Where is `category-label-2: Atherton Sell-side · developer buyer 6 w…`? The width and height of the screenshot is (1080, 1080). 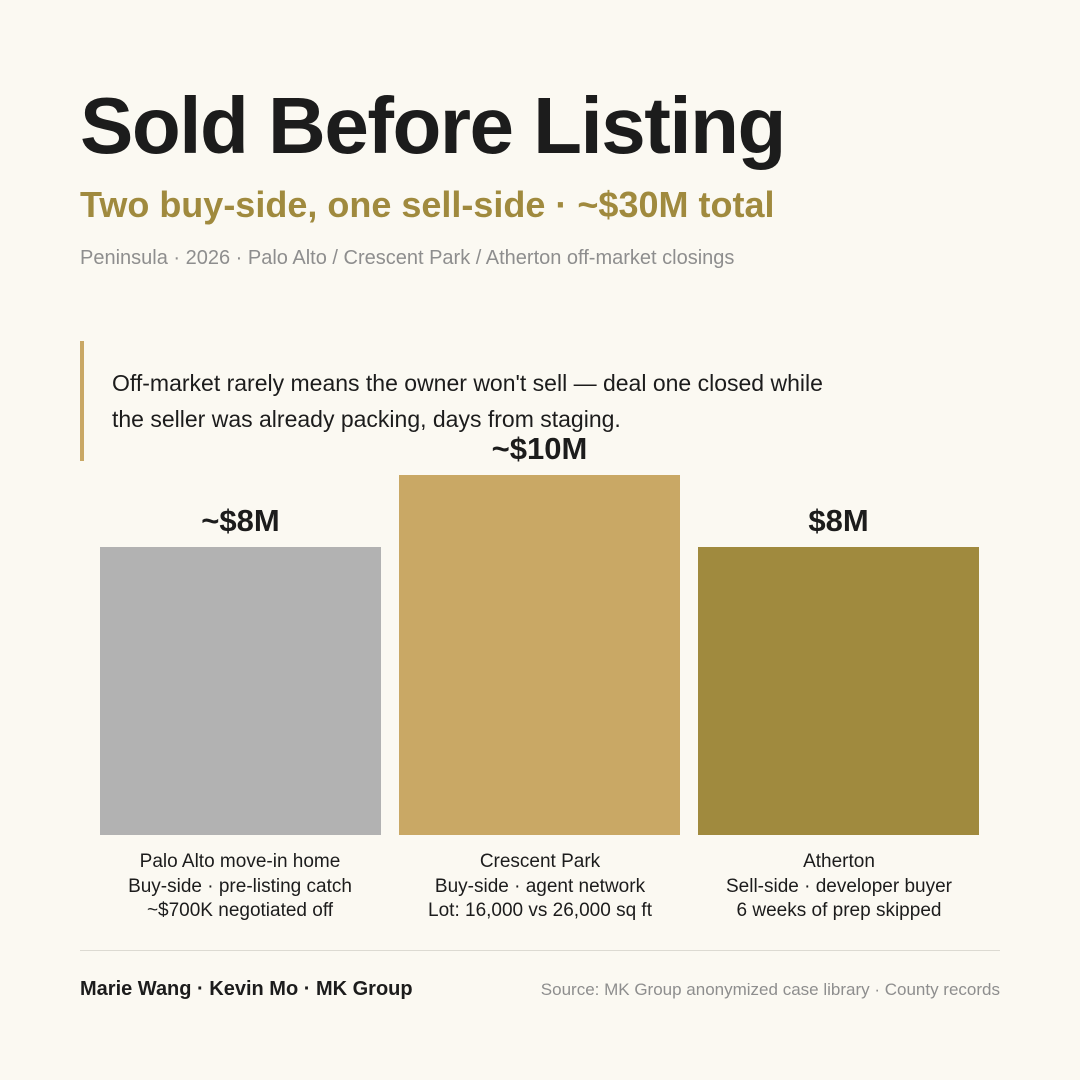 category-label-2: Atherton Sell-side · developer buyer 6 w… is located at coordinates (839, 887).